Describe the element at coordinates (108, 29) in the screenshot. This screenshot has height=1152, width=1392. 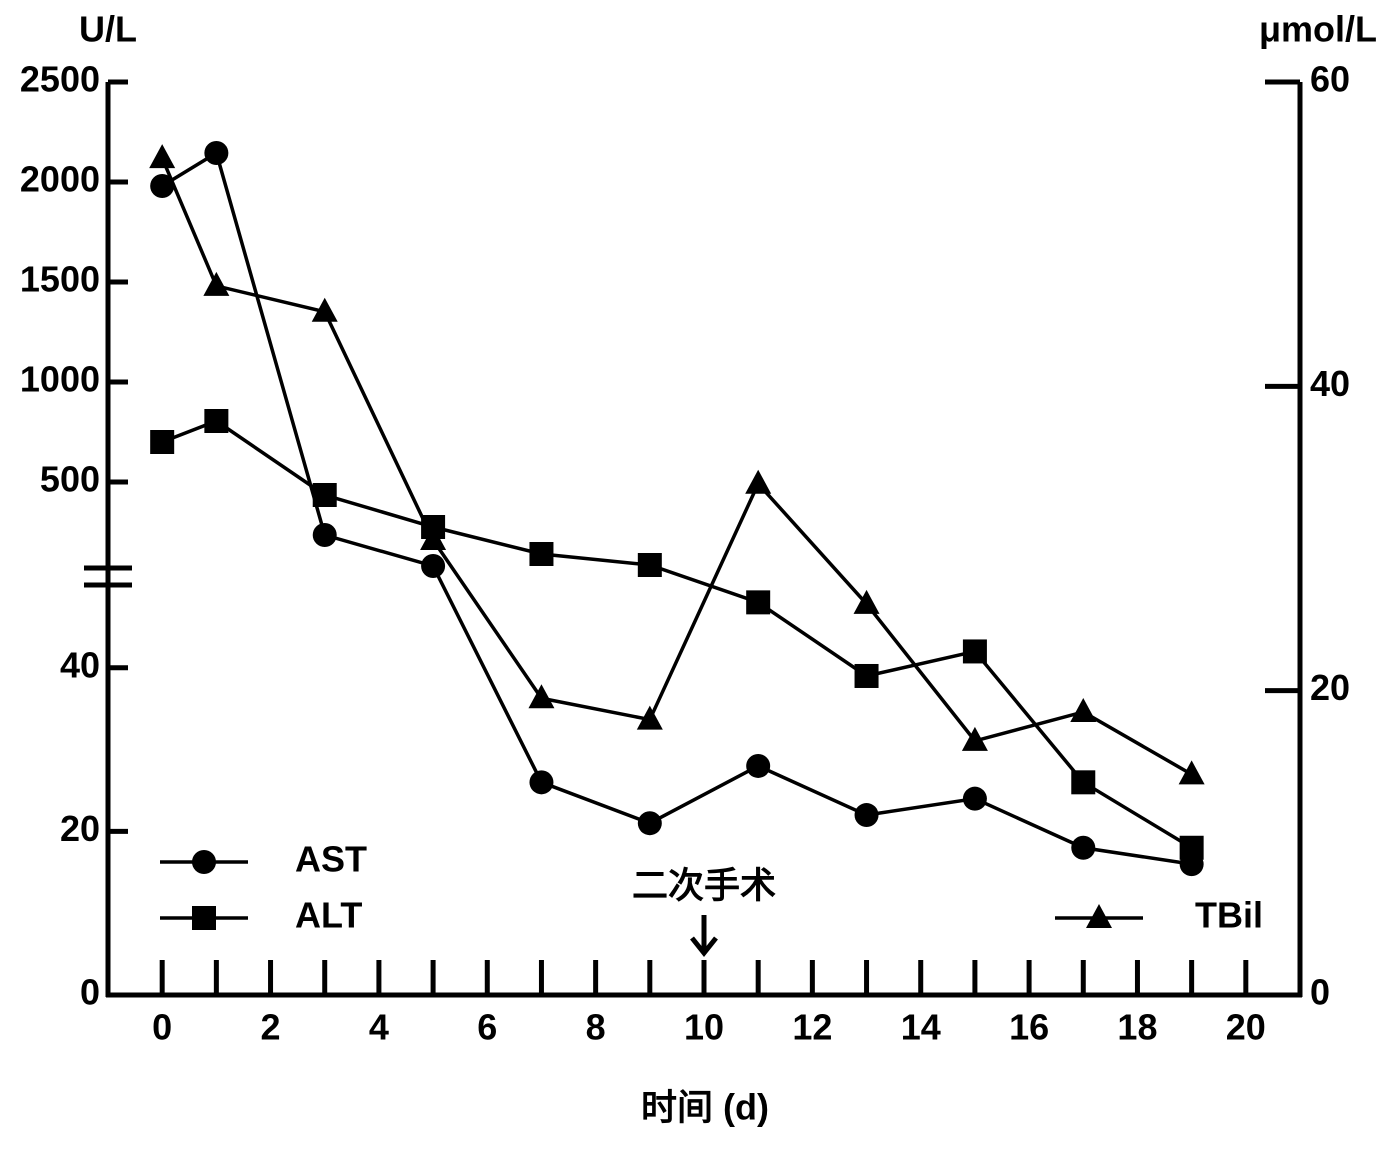
I see `y-axis-title: U/L` at that location.